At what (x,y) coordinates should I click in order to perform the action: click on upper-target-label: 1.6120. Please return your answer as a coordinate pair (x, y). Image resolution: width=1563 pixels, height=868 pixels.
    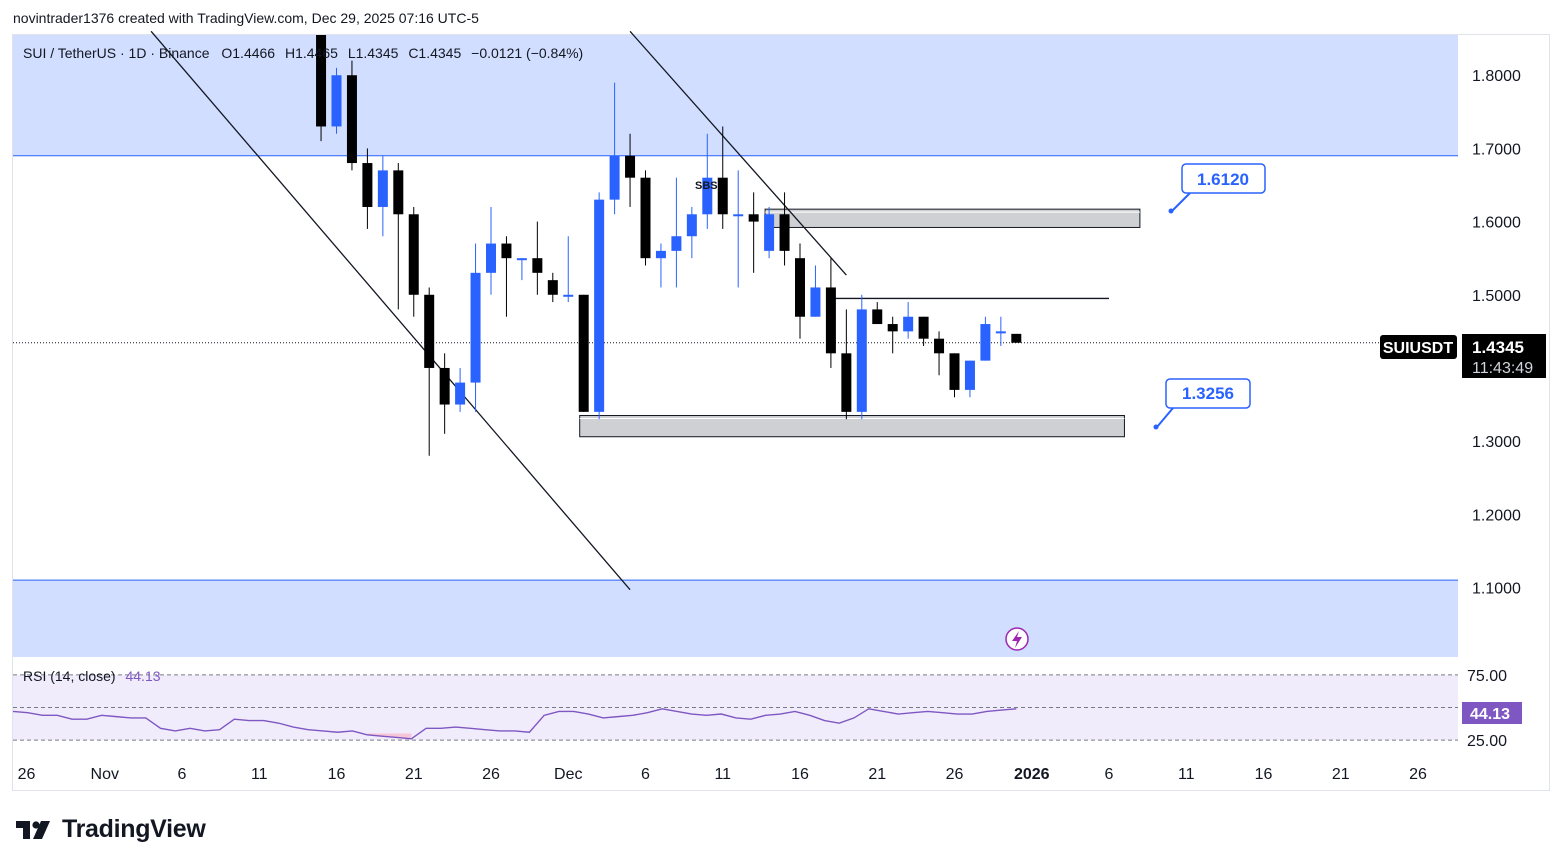
    Looking at the image, I should click on (1223, 179).